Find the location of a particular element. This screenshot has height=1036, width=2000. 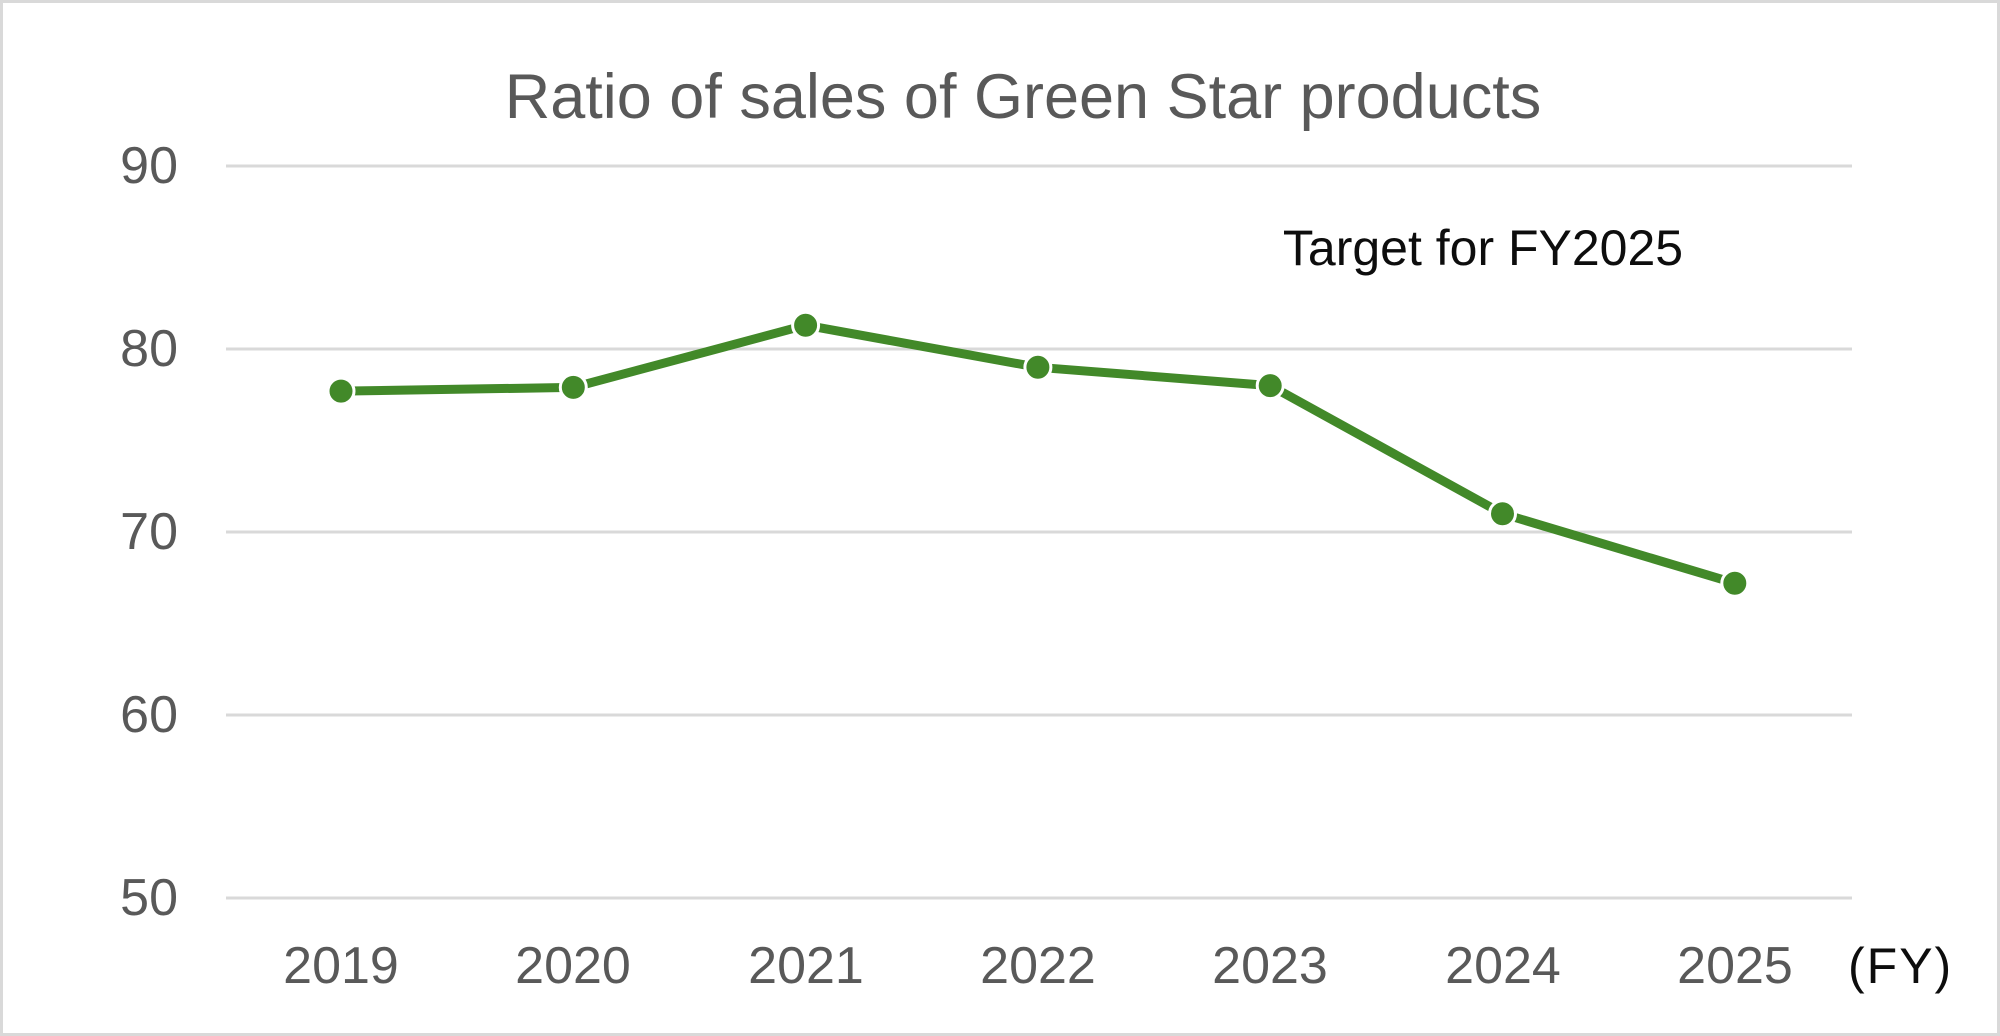

y-axis-tick-label-90: 90 is located at coordinates (149, 166).